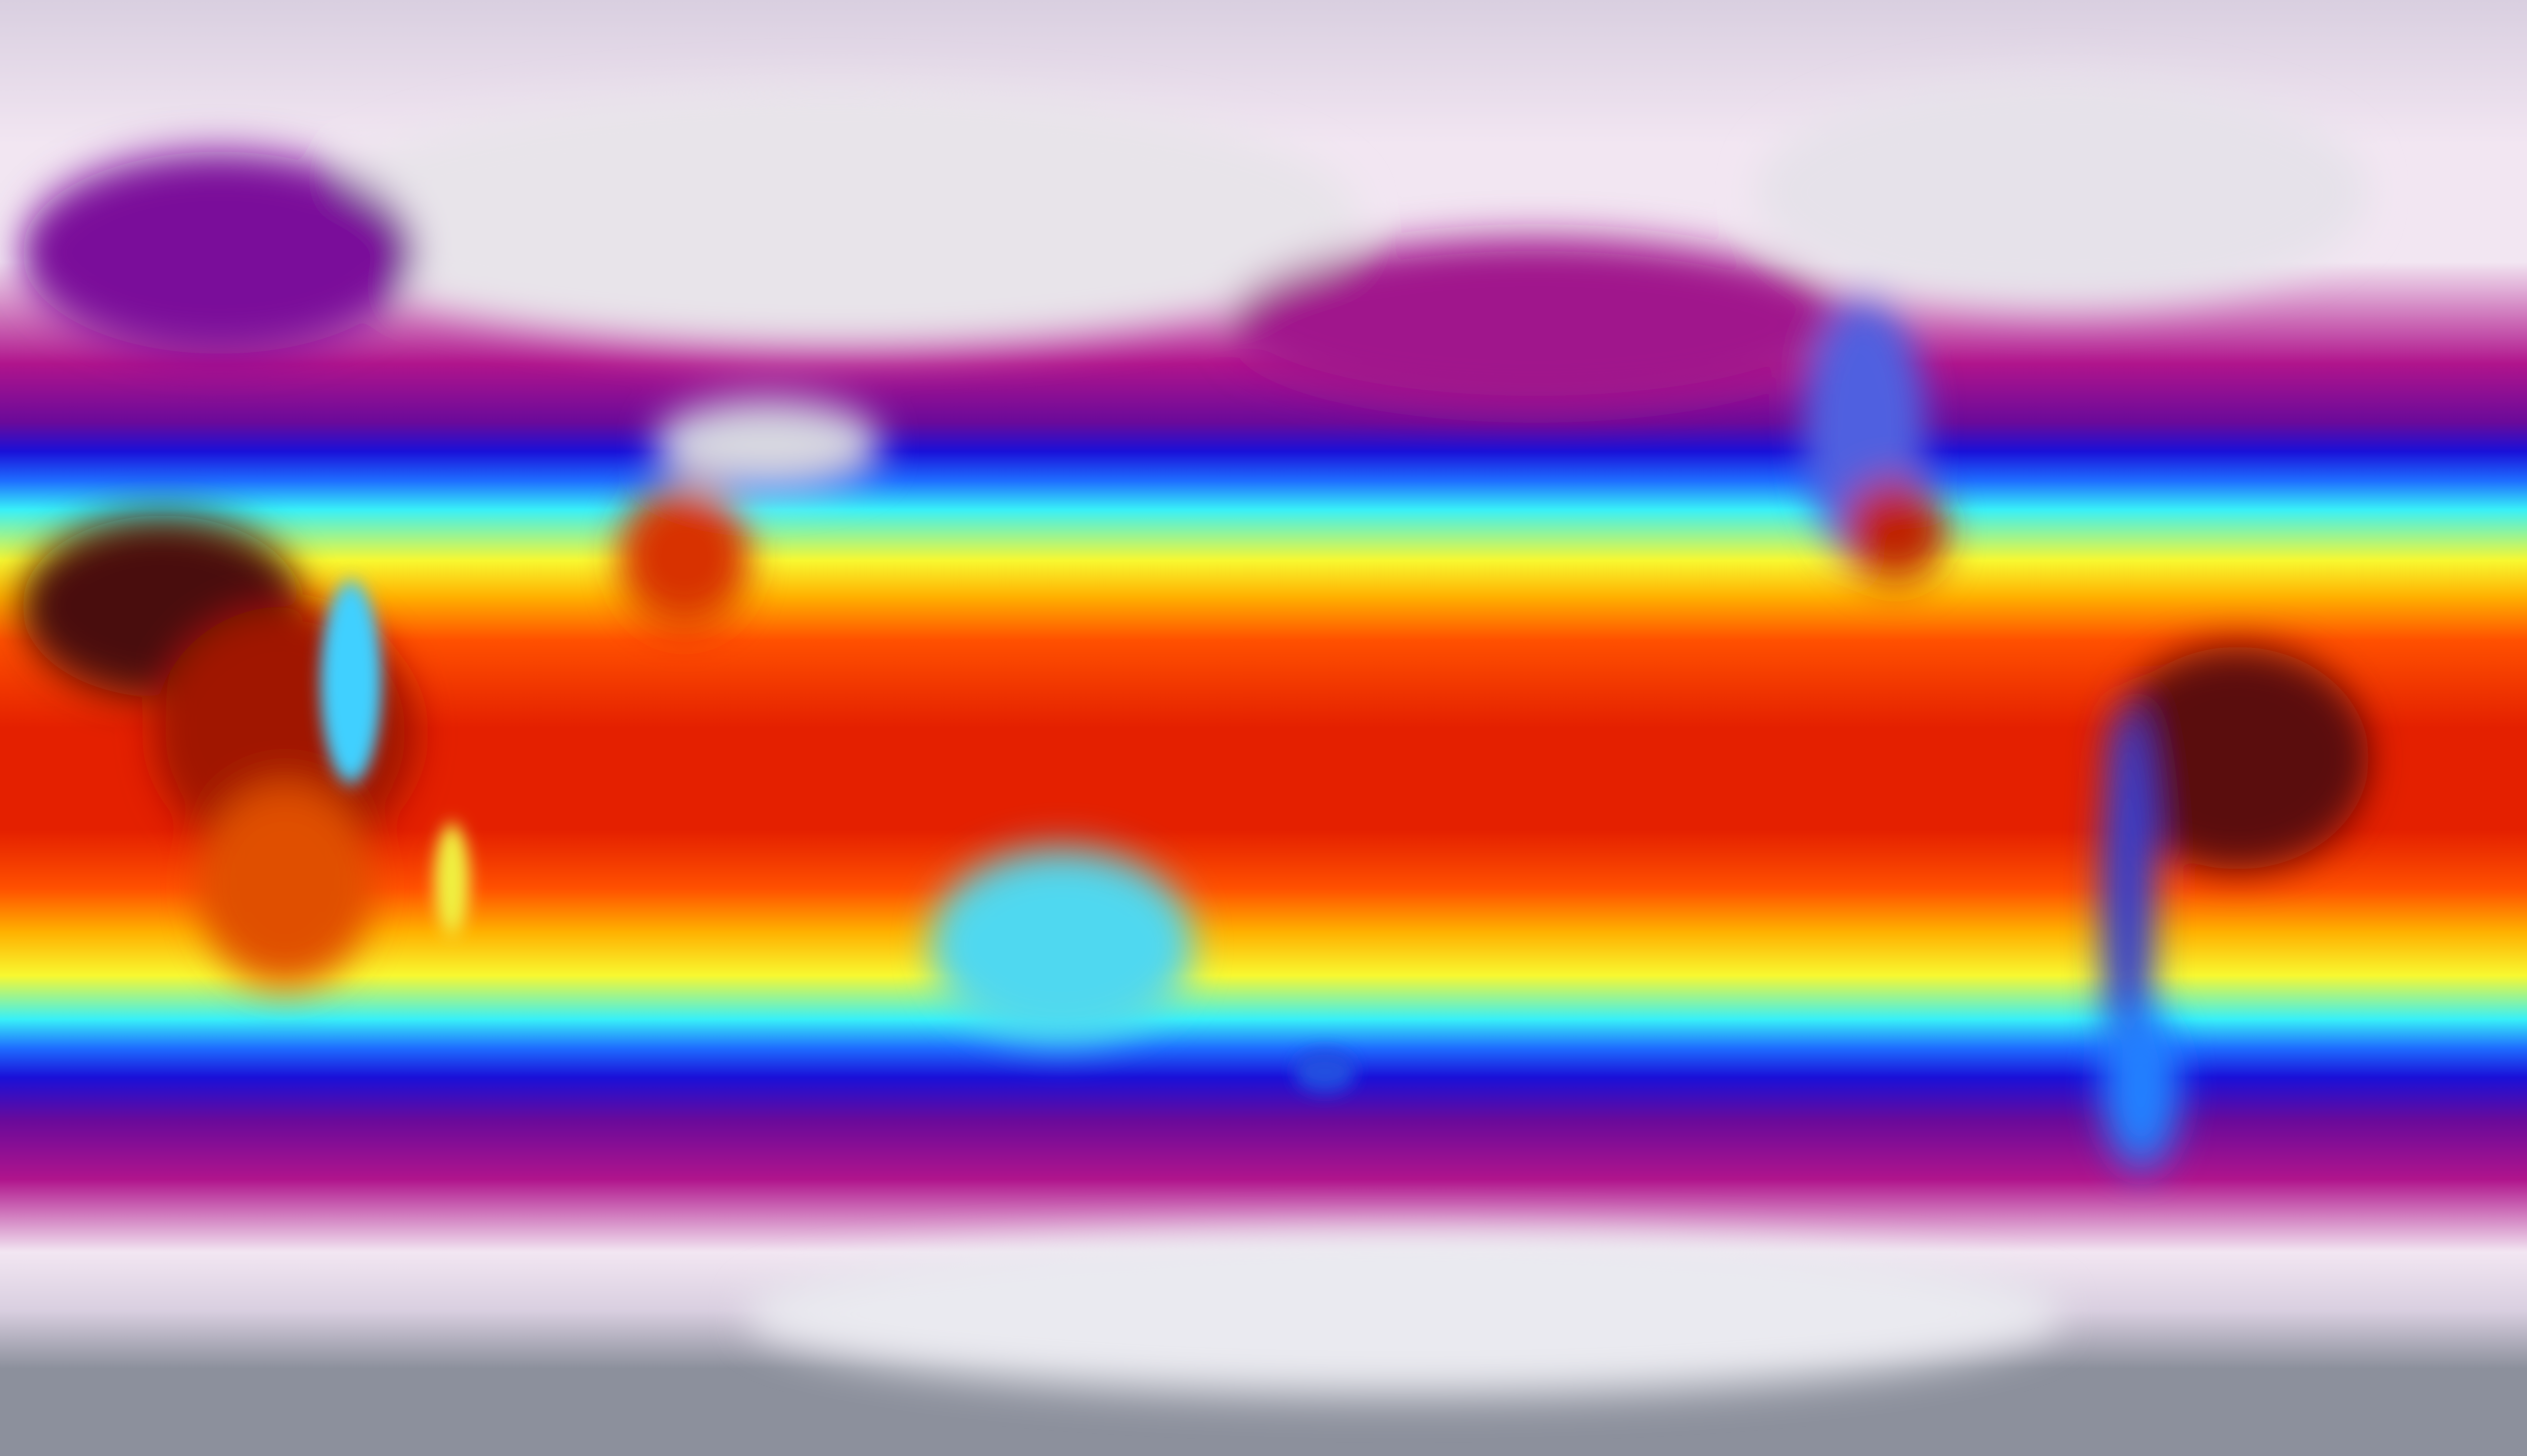  I want to click on eurasia-snow, so click(833, 217).